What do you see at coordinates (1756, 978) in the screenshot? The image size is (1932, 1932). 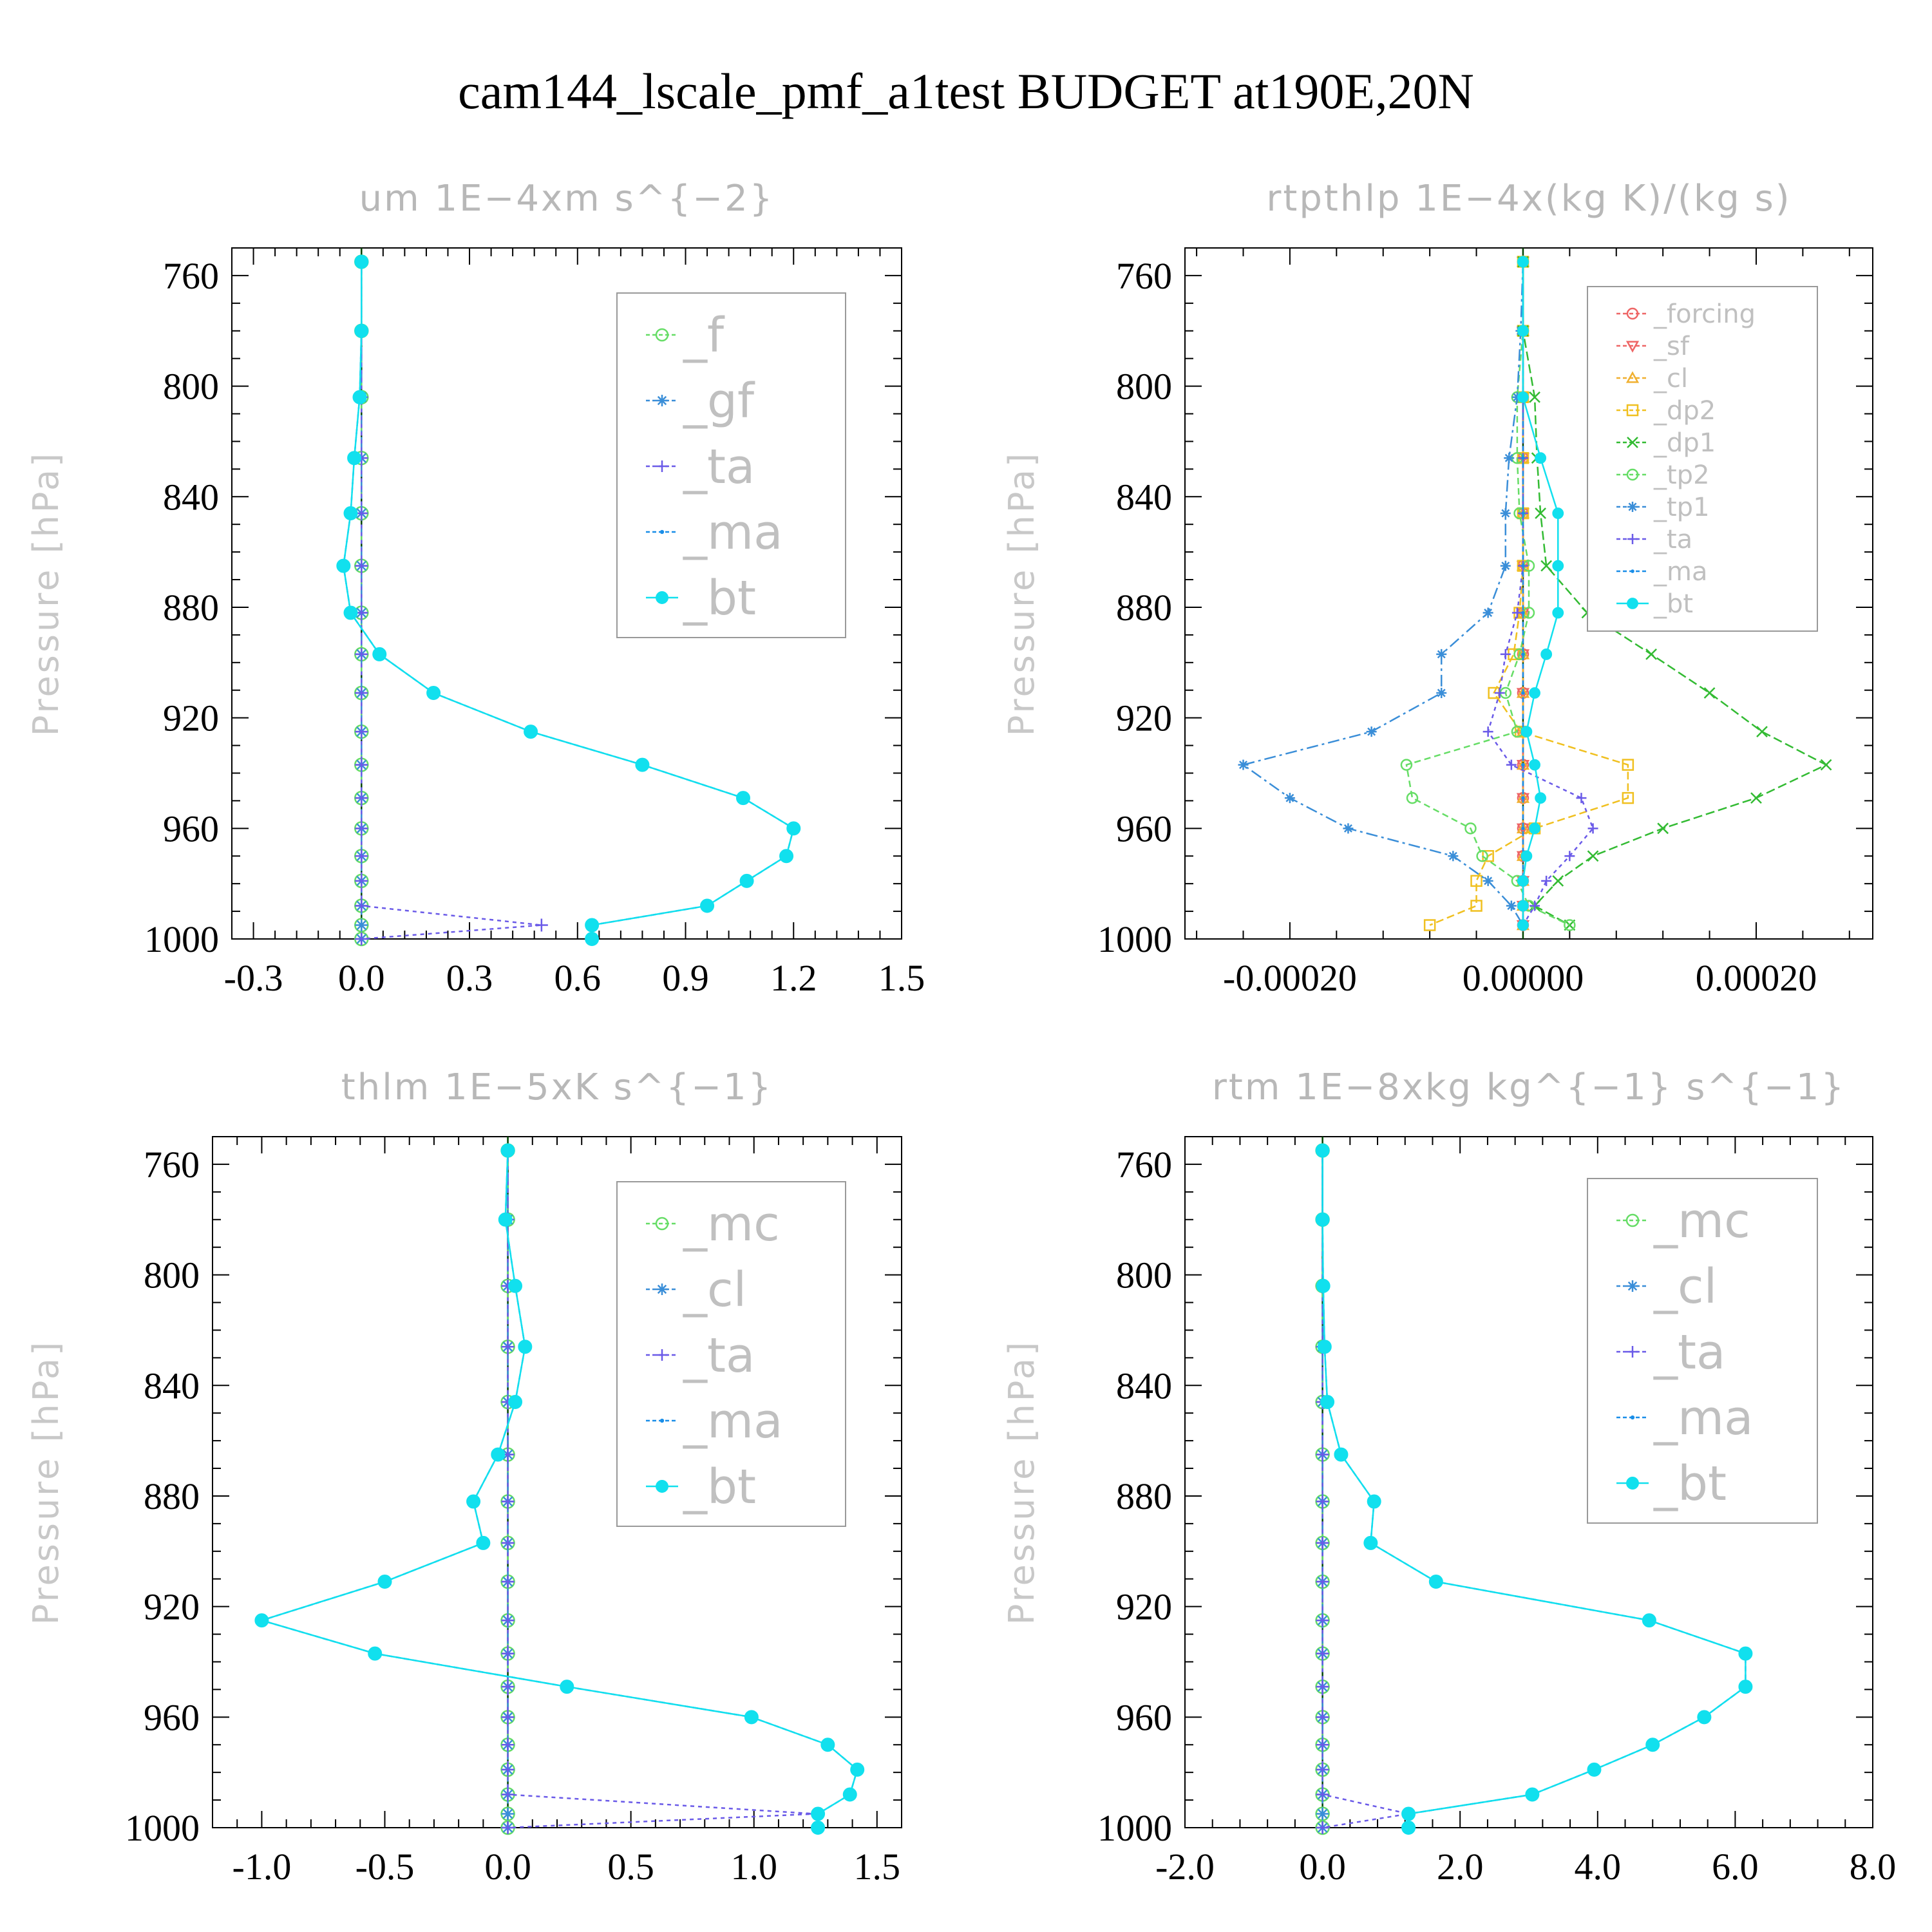 I see `x-tick-label: 0.00020` at bounding box center [1756, 978].